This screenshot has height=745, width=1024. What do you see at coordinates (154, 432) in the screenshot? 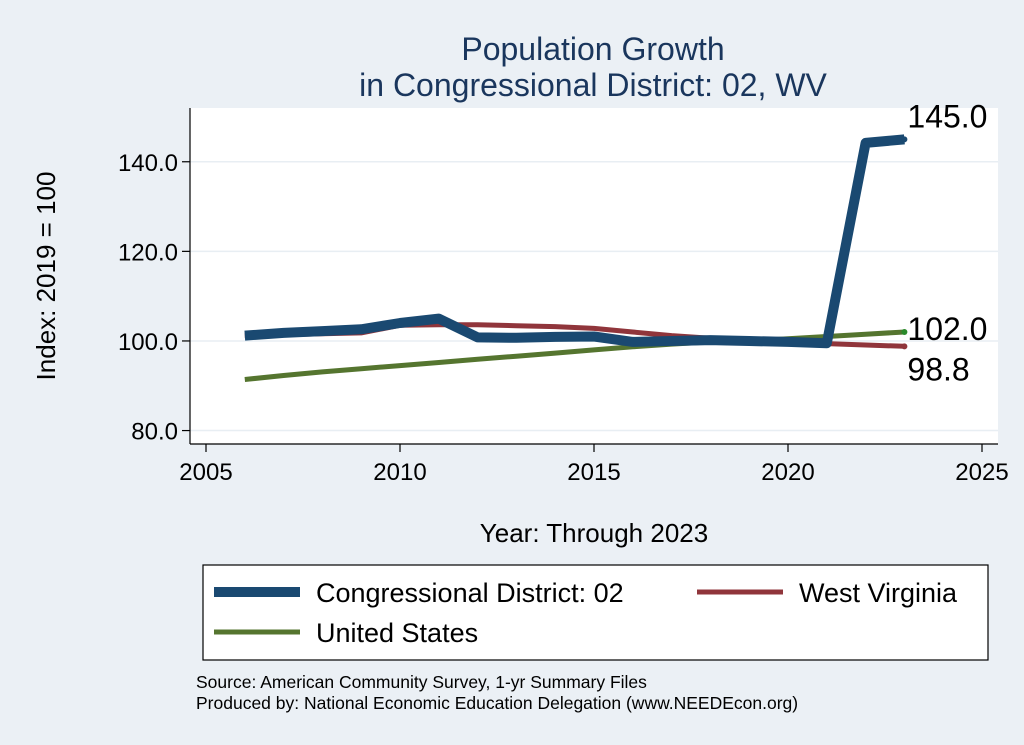
I see `y-tick-label: 80.0` at bounding box center [154, 432].